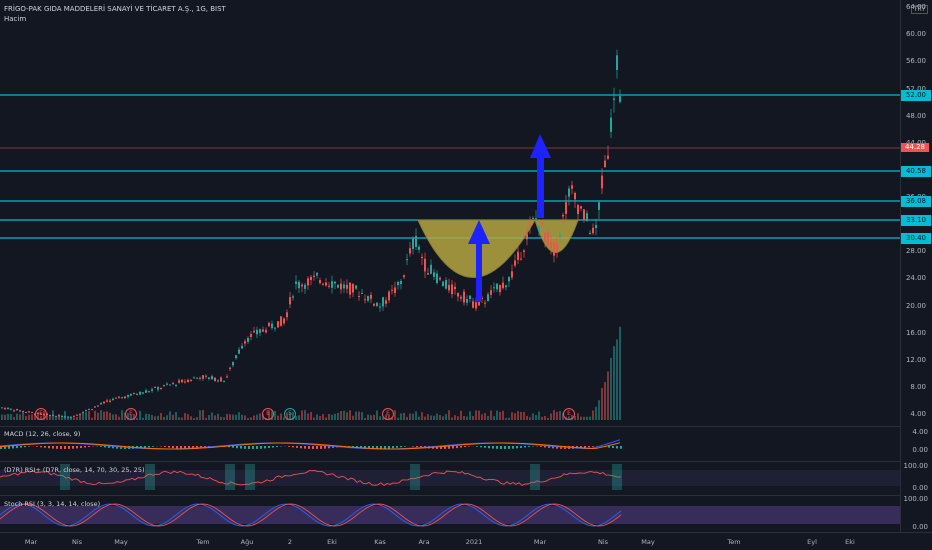 The image size is (932, 550). I want to click on stoch-label: Stoch RSI (3, 3, 14, 14, close), so click(52, 504).